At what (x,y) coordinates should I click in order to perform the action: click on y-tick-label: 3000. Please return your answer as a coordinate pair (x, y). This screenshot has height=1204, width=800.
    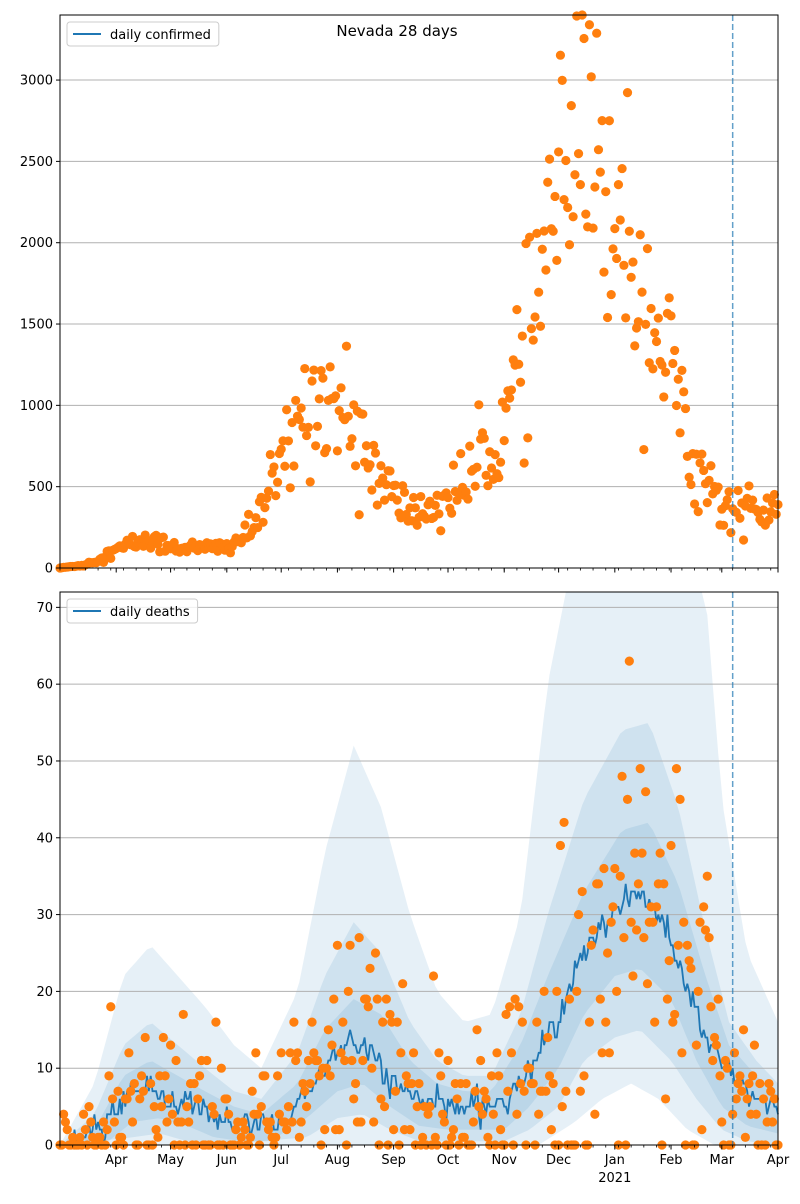
    Looking at the image, I should click on (36, 81).